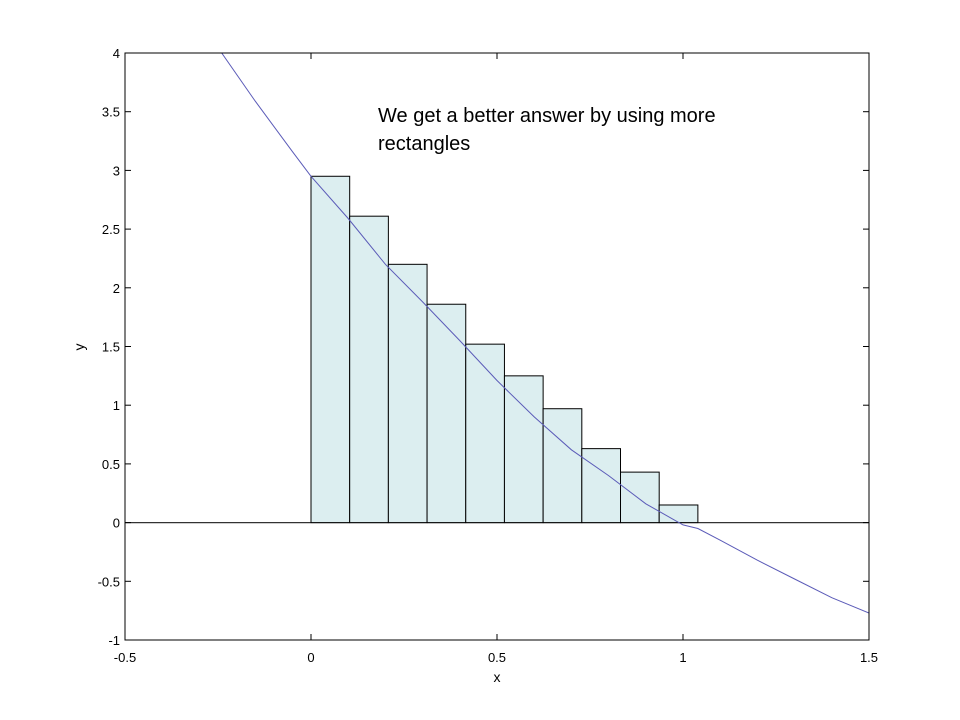  Describe the element at coordinates (111, 347) in the screenshot. I see `y-tick-label: 1.5` at that location.